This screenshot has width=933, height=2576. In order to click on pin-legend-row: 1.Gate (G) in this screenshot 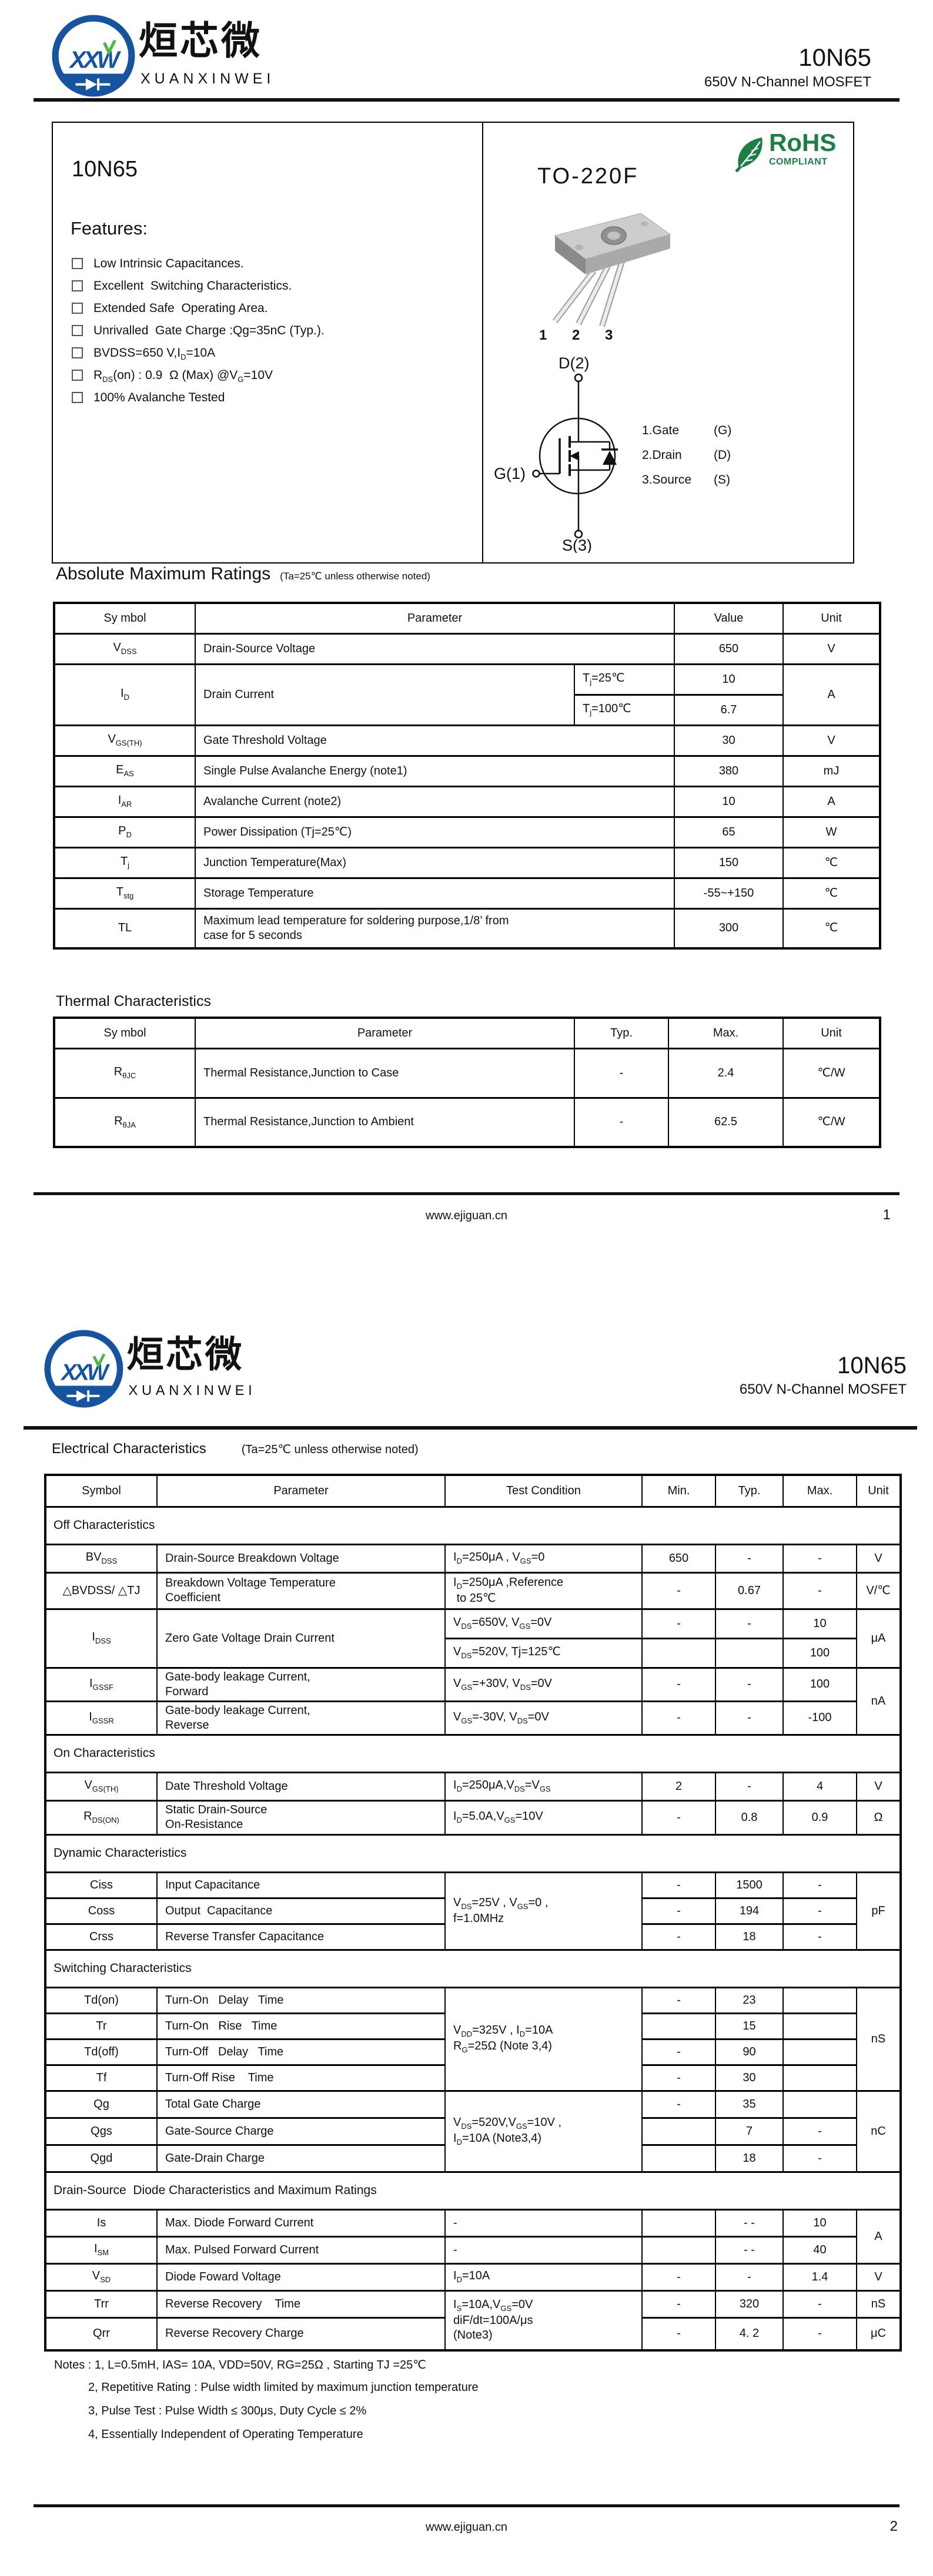, I will do `click(686, 436)`.